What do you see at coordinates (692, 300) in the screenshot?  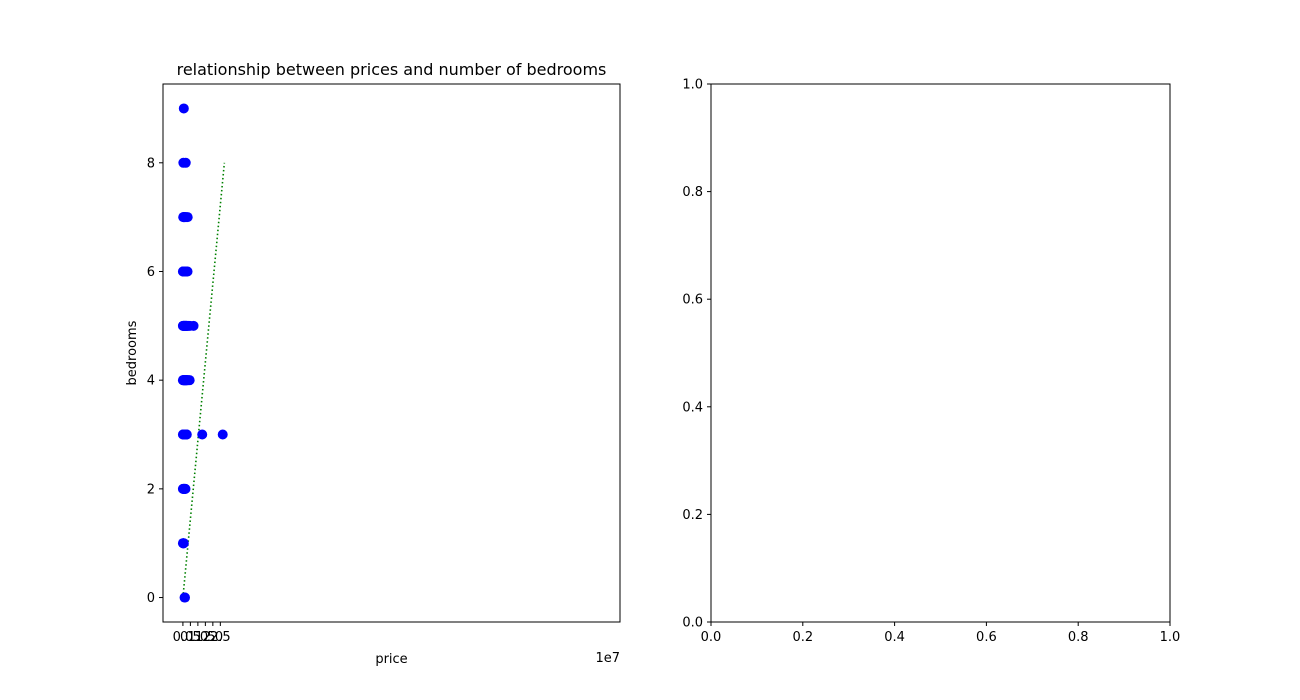 I see `y-tick-label: 0.6` at bounding box center [692, 300].